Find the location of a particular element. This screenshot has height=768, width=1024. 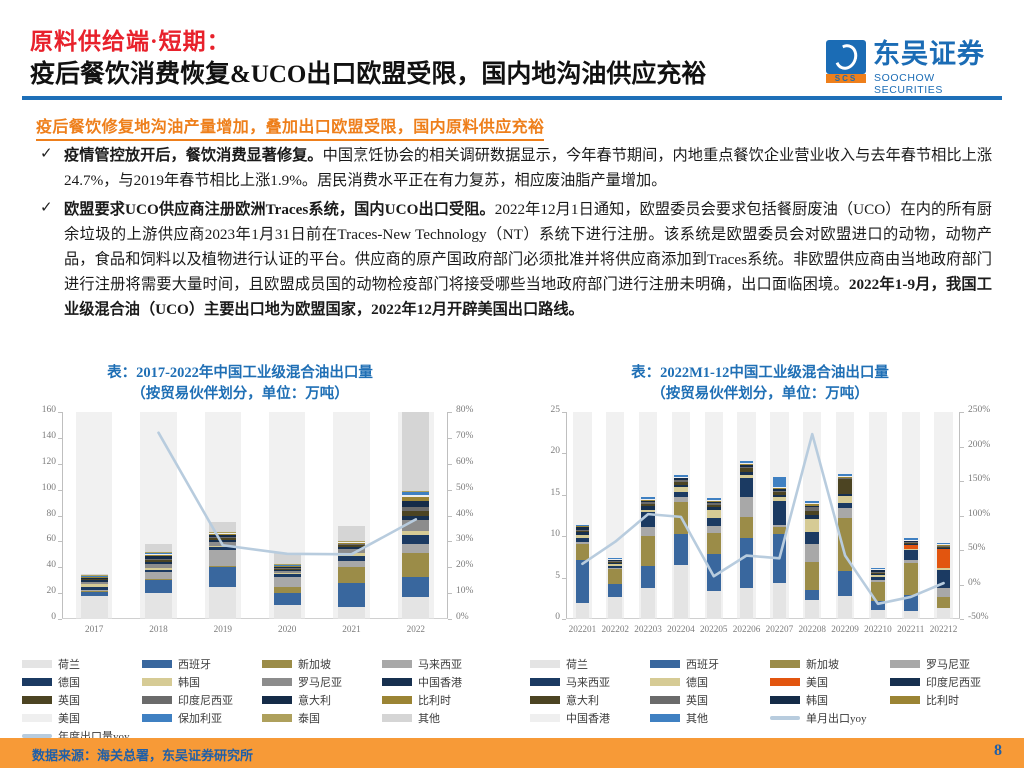

soochow-securities-logo: SCS 东吴证券 SOOCHOW SECURITIES is located at coordinates (914, 68).